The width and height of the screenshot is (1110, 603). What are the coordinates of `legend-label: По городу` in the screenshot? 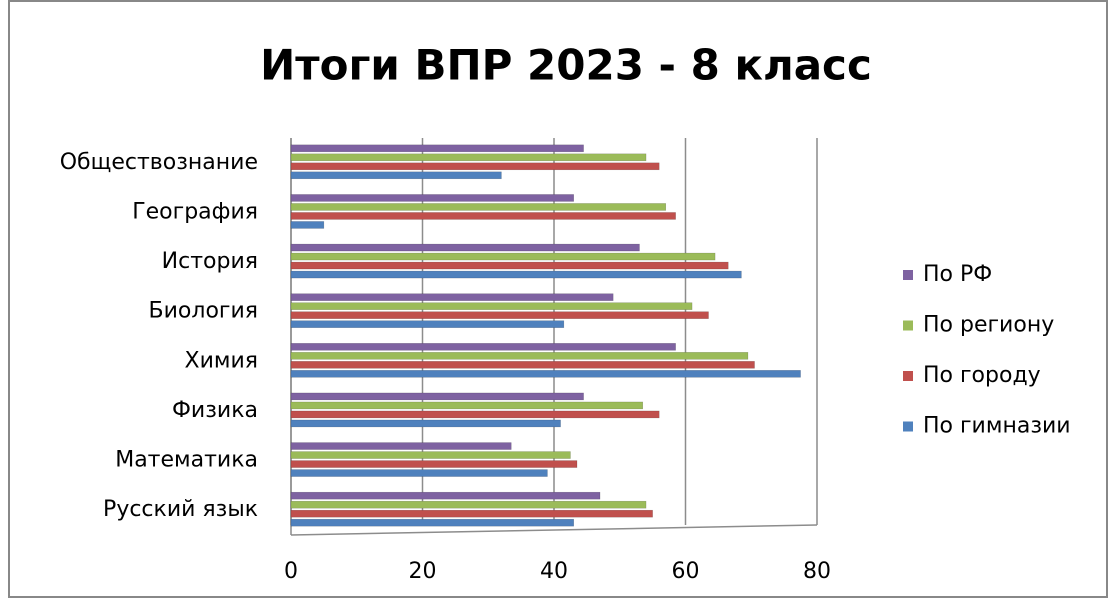 It's located at (982, 375).